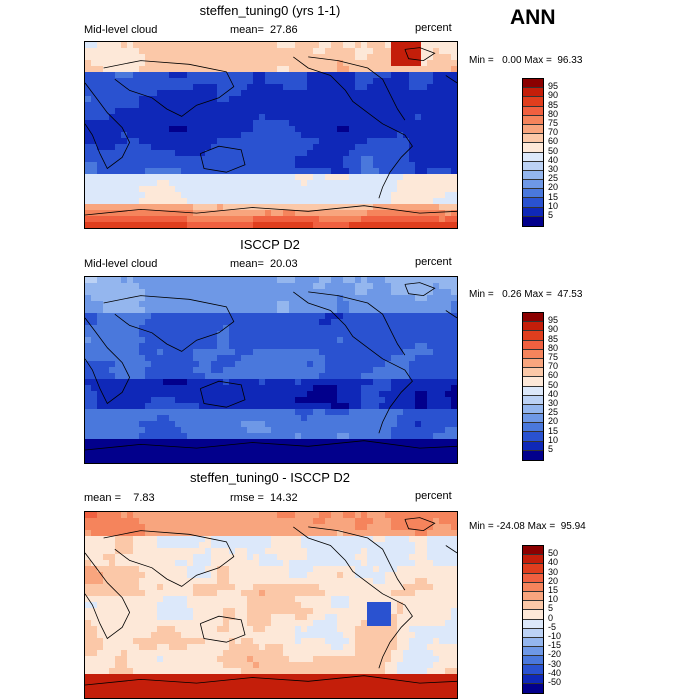 The image size is (700, 700). Describe the element at coordinates (553, 187) in the screenshot. I see `colorbar-label: 20` at that location.